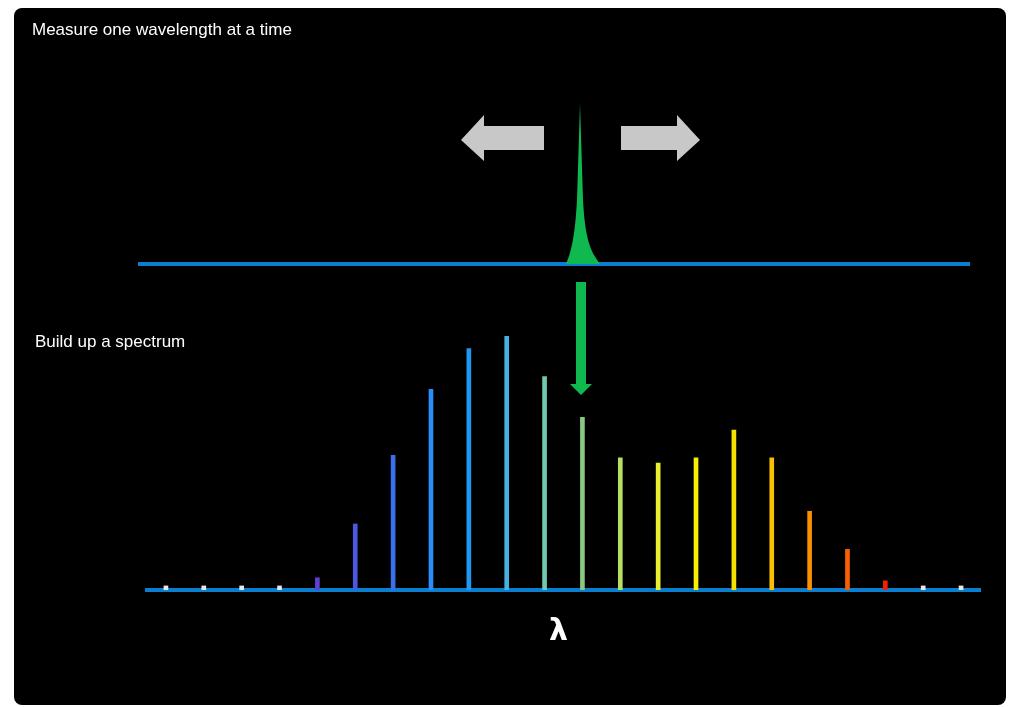  What do you see at coordinates (559, 629) in the screenshot?
I see `x-axis-title: λ` at bounding box center [559, 629].